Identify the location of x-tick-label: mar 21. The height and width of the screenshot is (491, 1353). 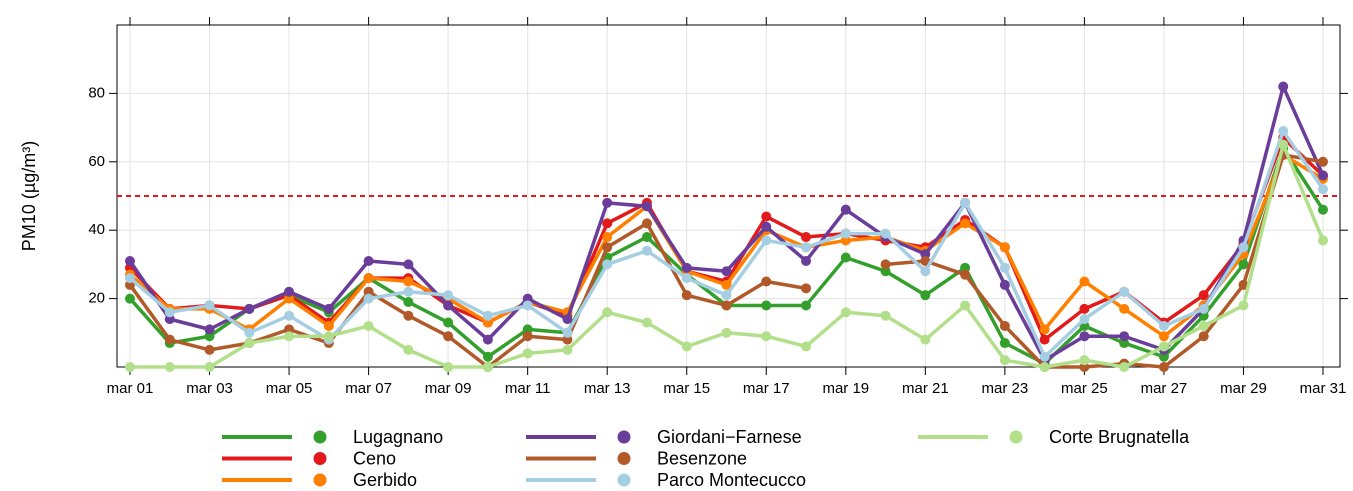
(925, 388).